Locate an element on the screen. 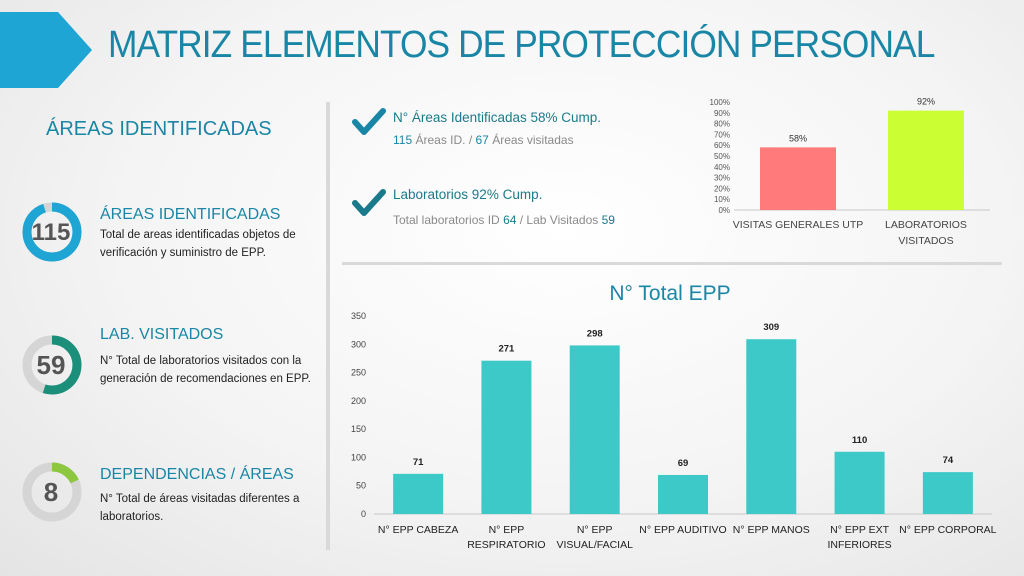 The width and height of the screenshot is (1024, 576). y-tick-label: 200 is located at coordinates (358, 401).